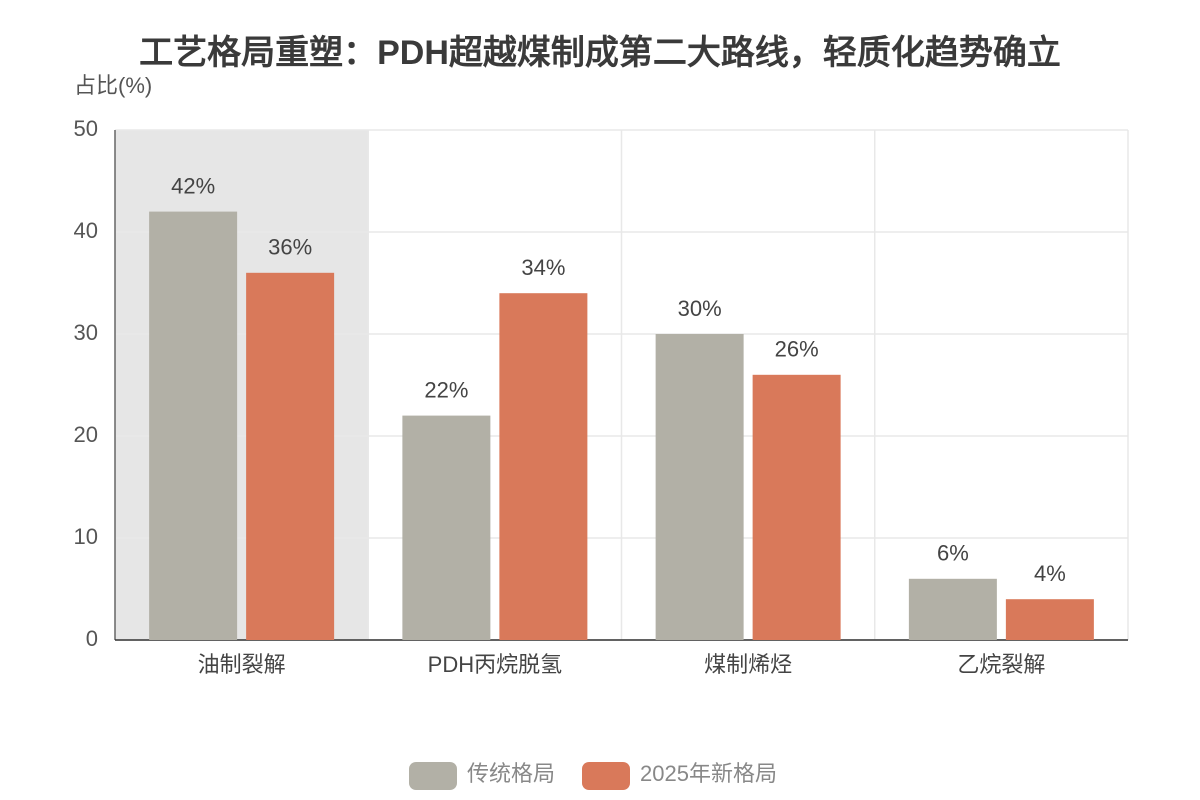 This screenshot has width=1200, height=800. What do you see at coordinates (86, 128) in the screenshot?
I see `y-tick-label: 50` at bounding box center [86, 128].